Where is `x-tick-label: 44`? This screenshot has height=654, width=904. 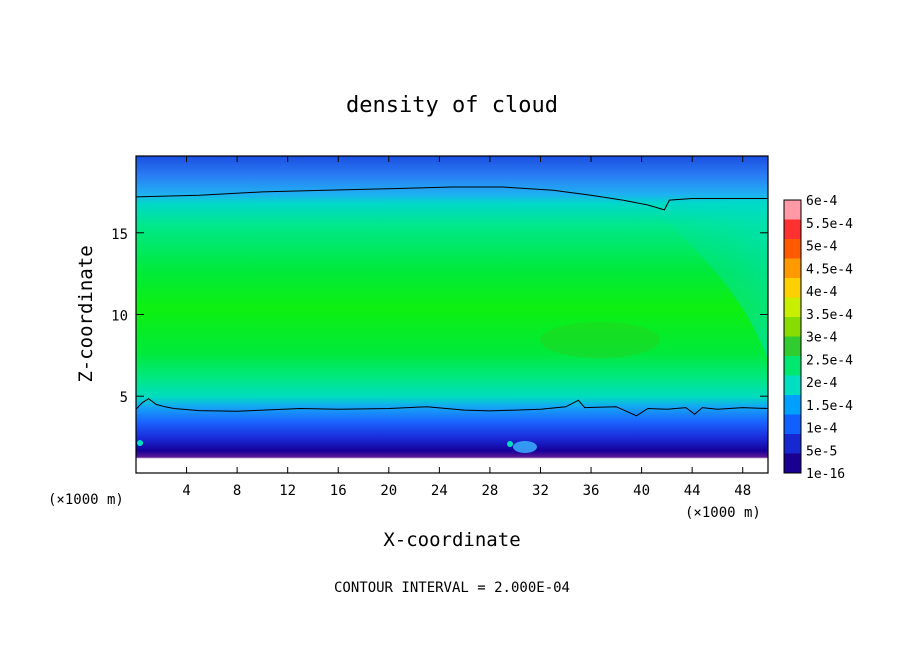 x-tick-label: 44 is located at coordinates (692, 491).